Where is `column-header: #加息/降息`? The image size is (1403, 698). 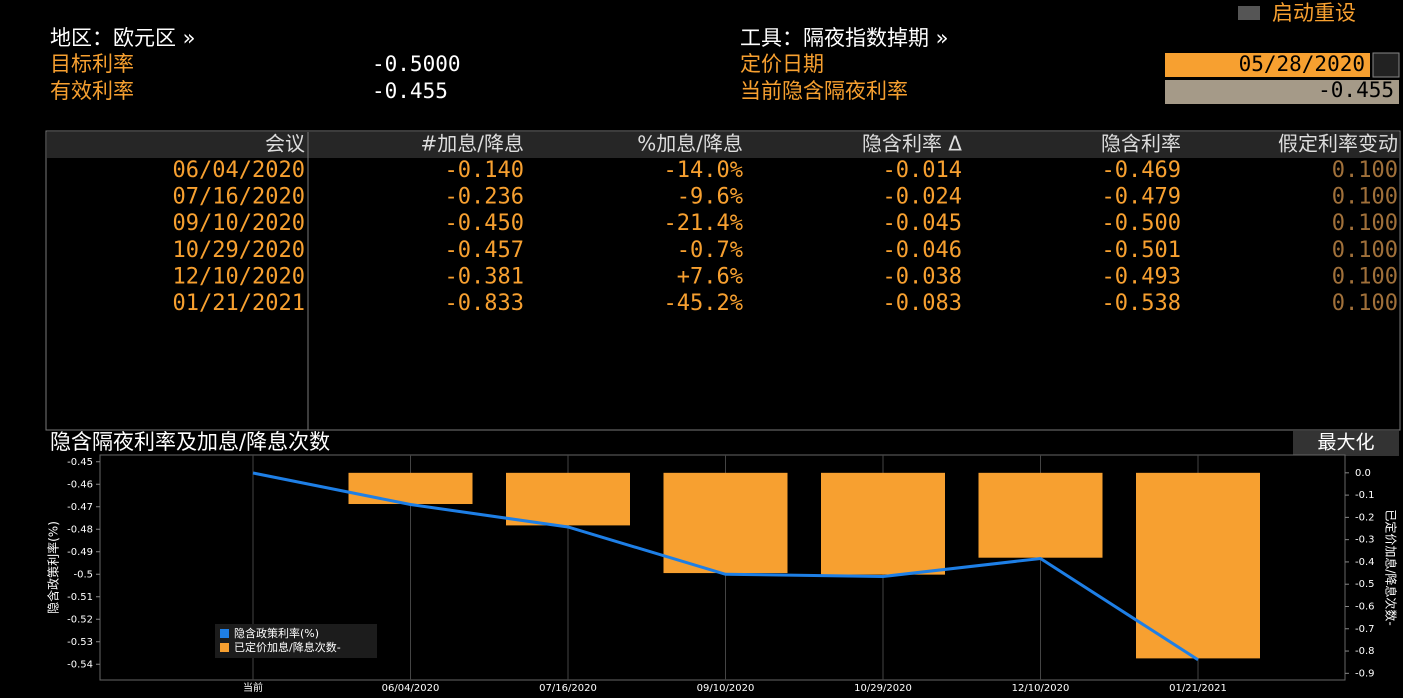
column-header: #加息/降息 is located at coordinates (473, 144).